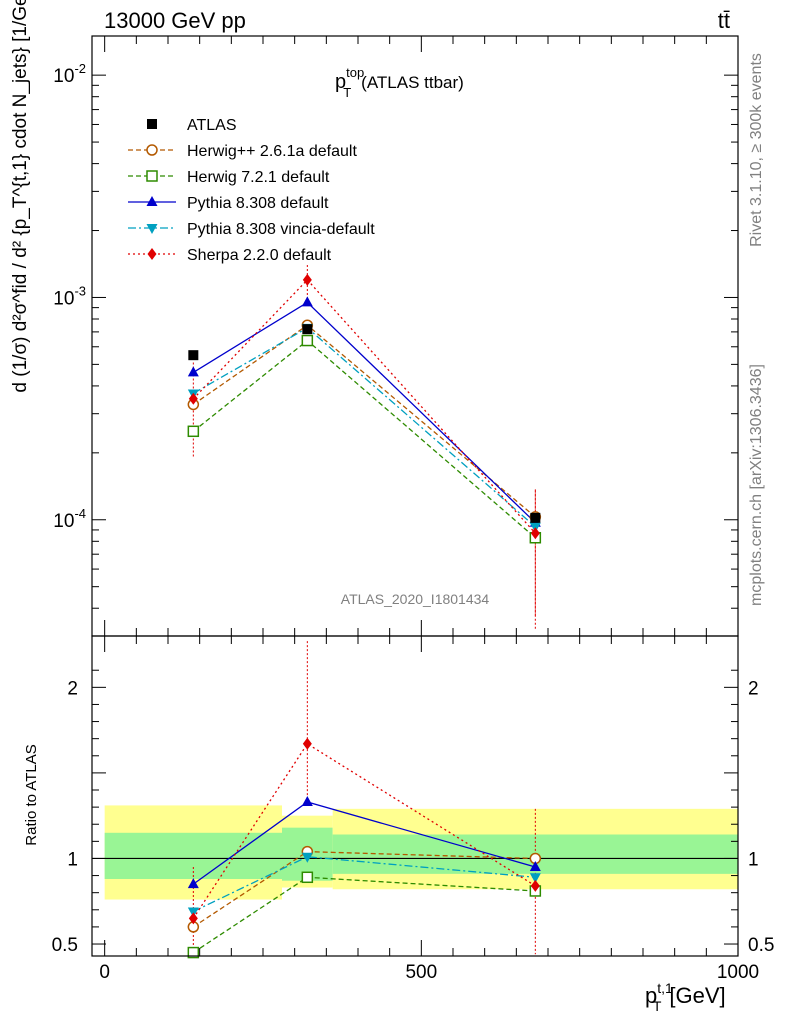 This screenshot has height=1024, width=786. What do you see at coordinates (756, 485) in the screenshot?
I see `source-label: mcplots.cern.ch [arXiv:1306.3436]` at bounding box center [756, 485].